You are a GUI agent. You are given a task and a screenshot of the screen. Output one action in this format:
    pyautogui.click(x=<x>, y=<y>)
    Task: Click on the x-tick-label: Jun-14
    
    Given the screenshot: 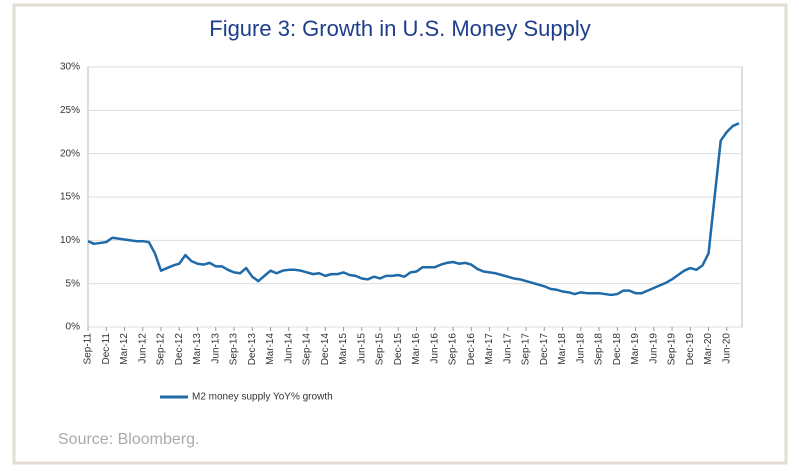 What is the action you would take?
    pyautogui.click(x=288, y=348)
    